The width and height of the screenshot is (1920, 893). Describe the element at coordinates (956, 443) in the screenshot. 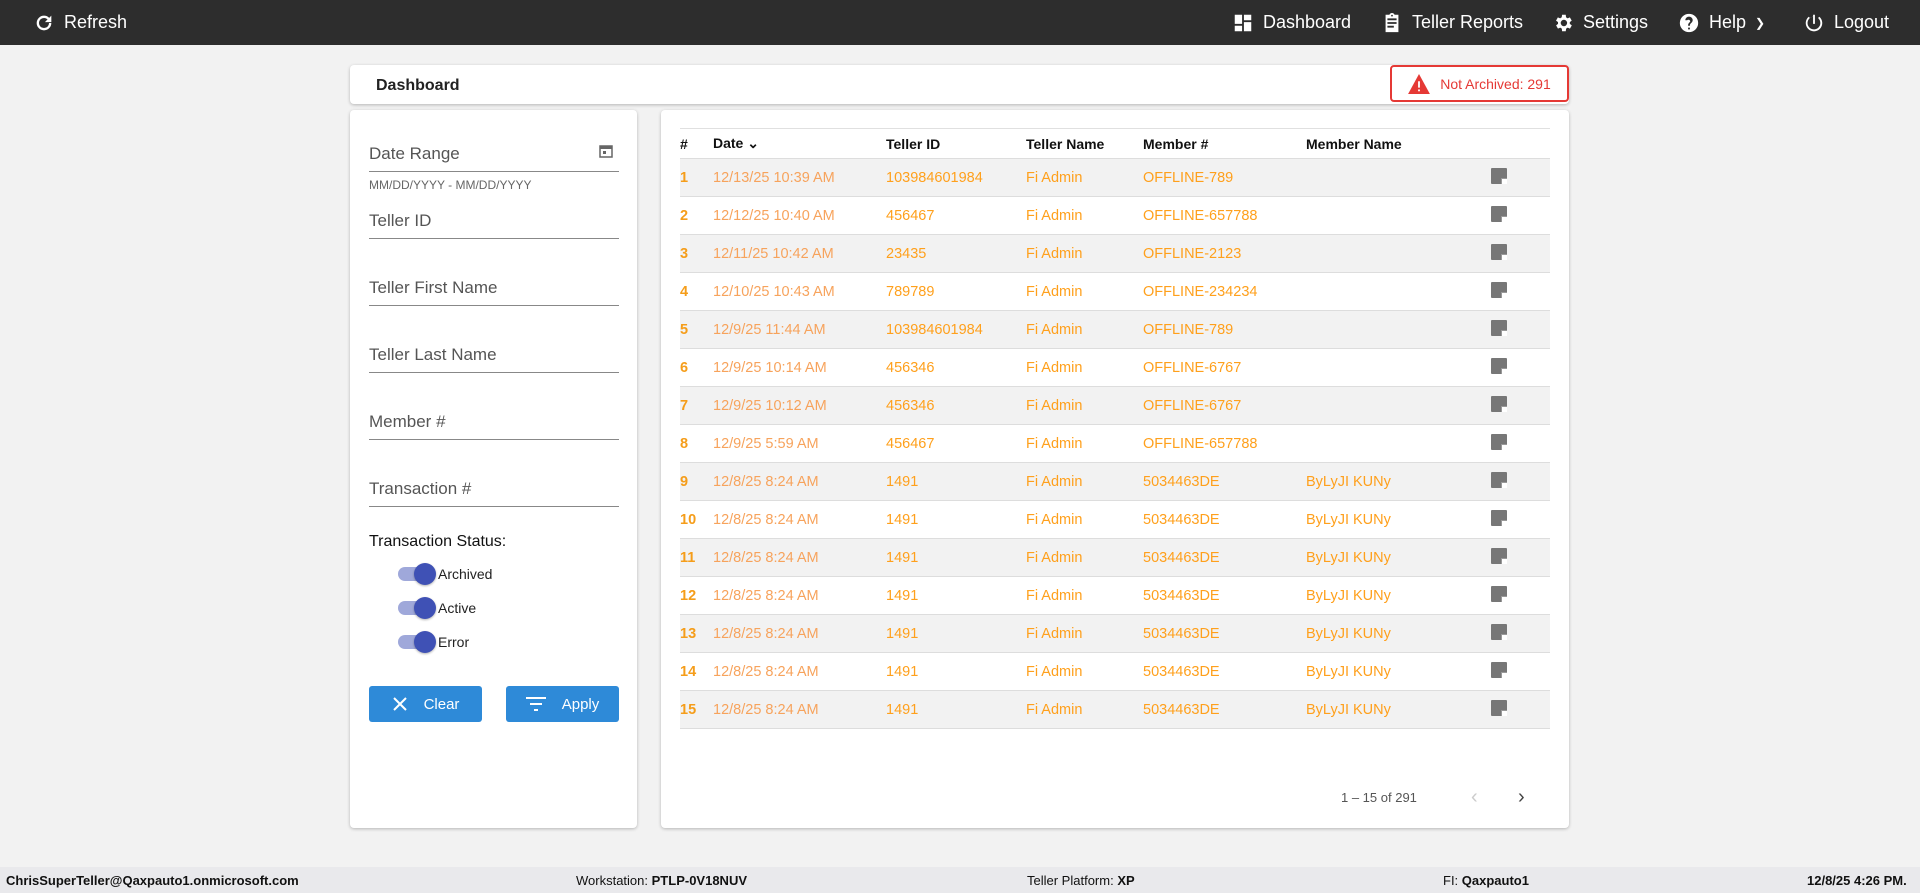

I see `cell-teller-id: 456467` at that location.